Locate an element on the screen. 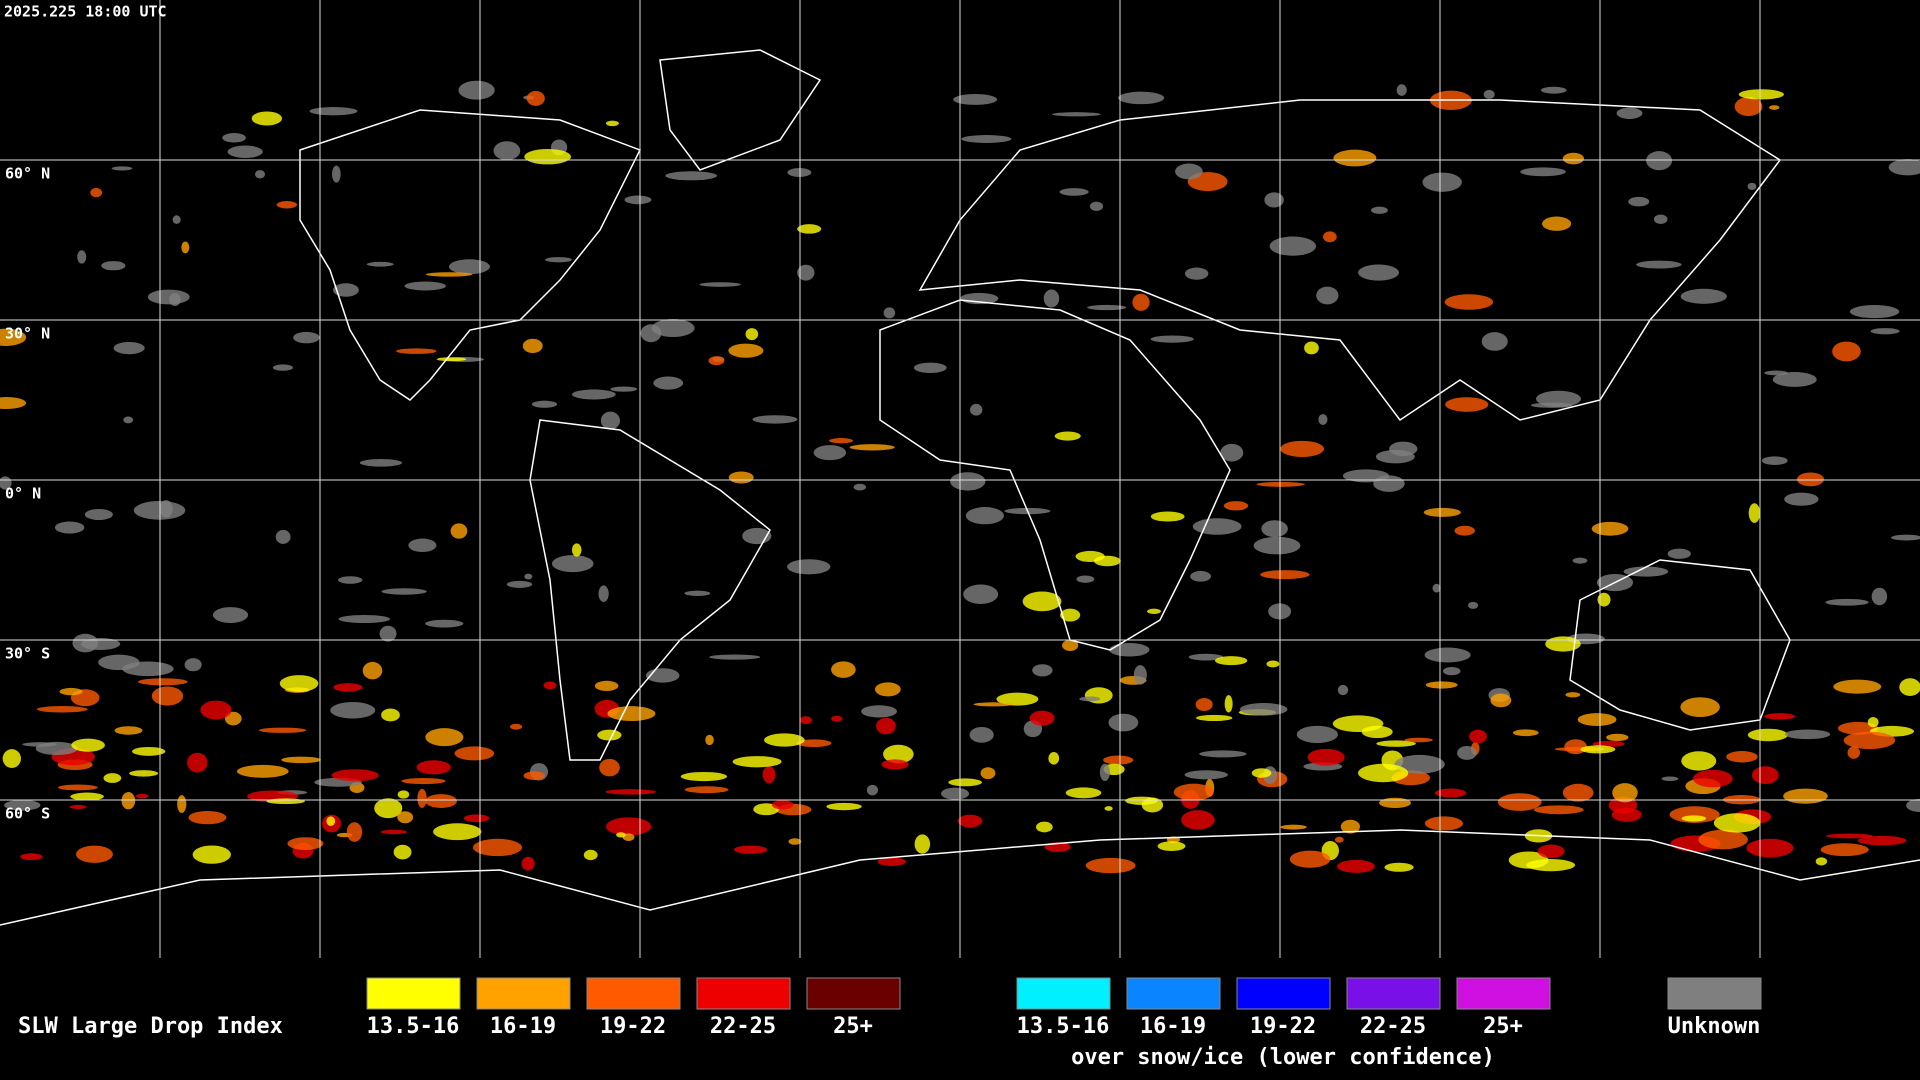  legend-swatch is located at coordinates (853, 993).